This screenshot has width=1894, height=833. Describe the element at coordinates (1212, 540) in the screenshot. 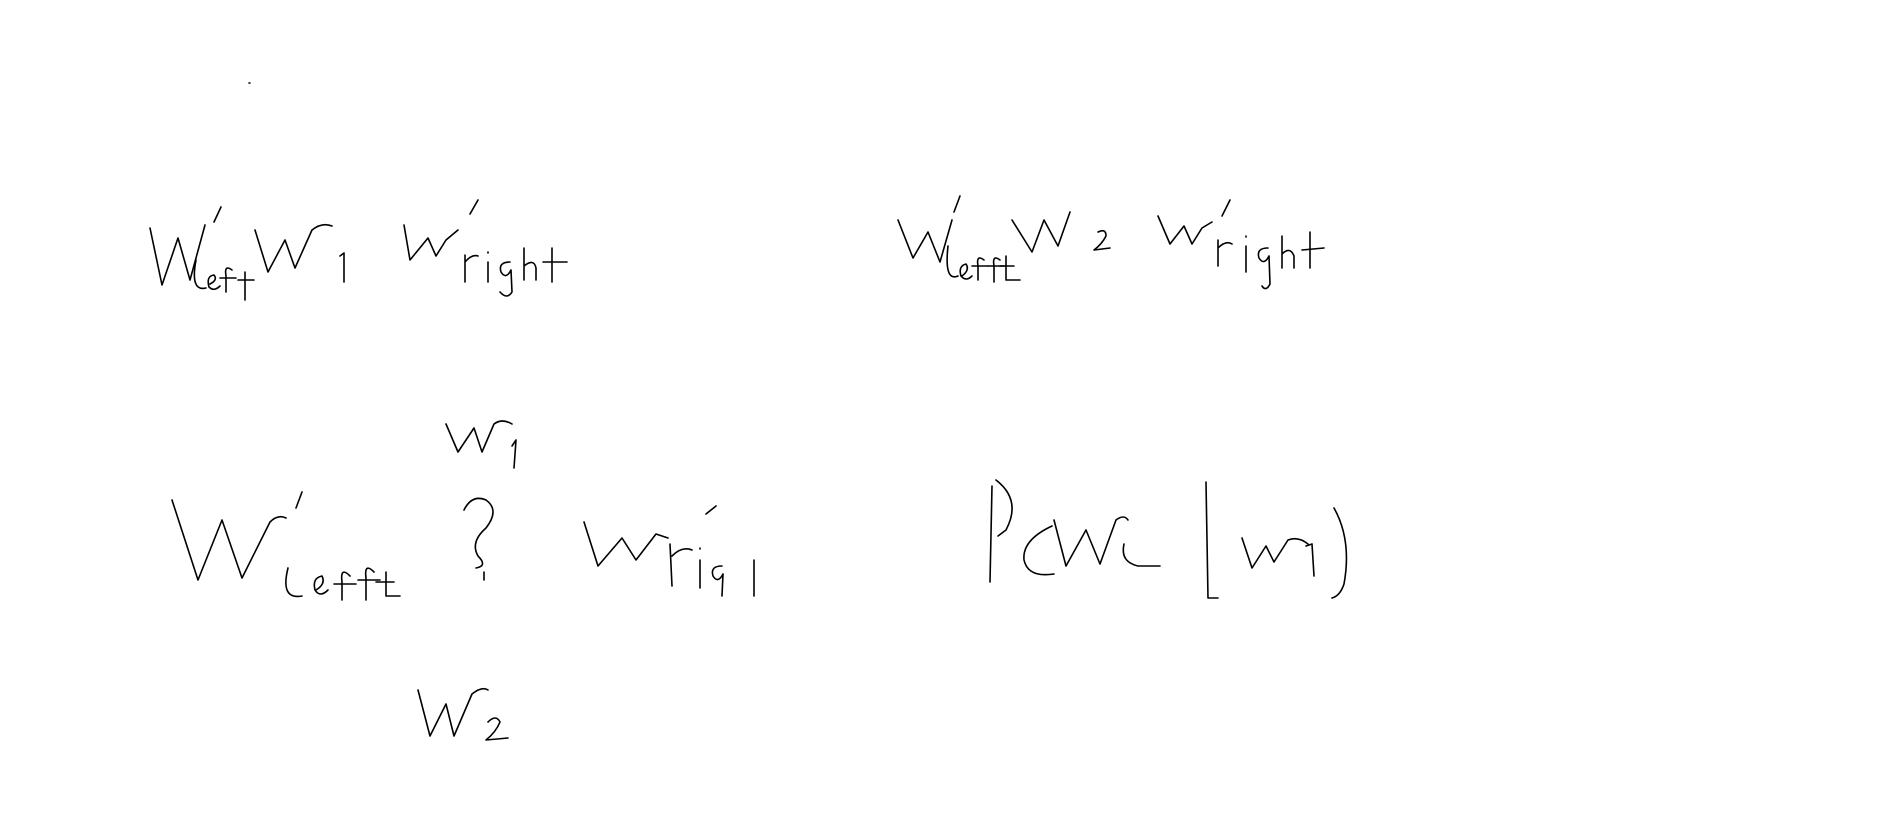

I see `stroke-bar` at that location.